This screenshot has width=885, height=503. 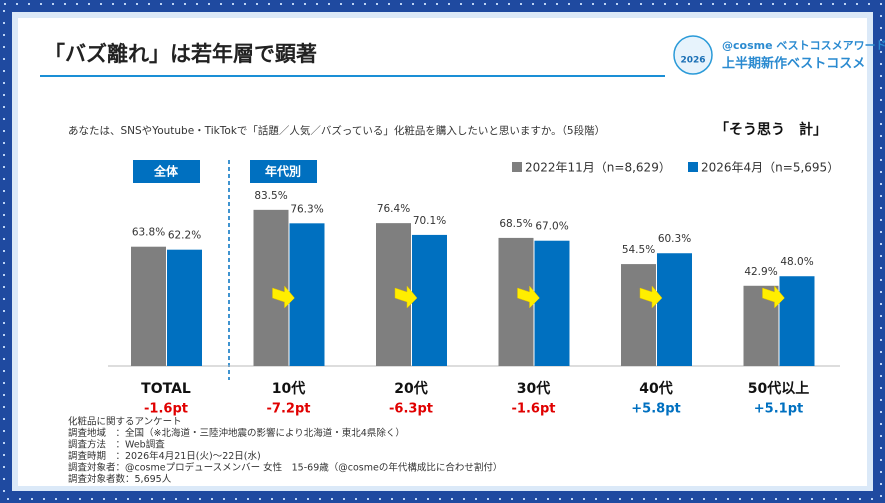 What do you see at coordinates (551, 227) in the screenshot?
I see `value-label: 67.0%` at bounding box center [551, 227].